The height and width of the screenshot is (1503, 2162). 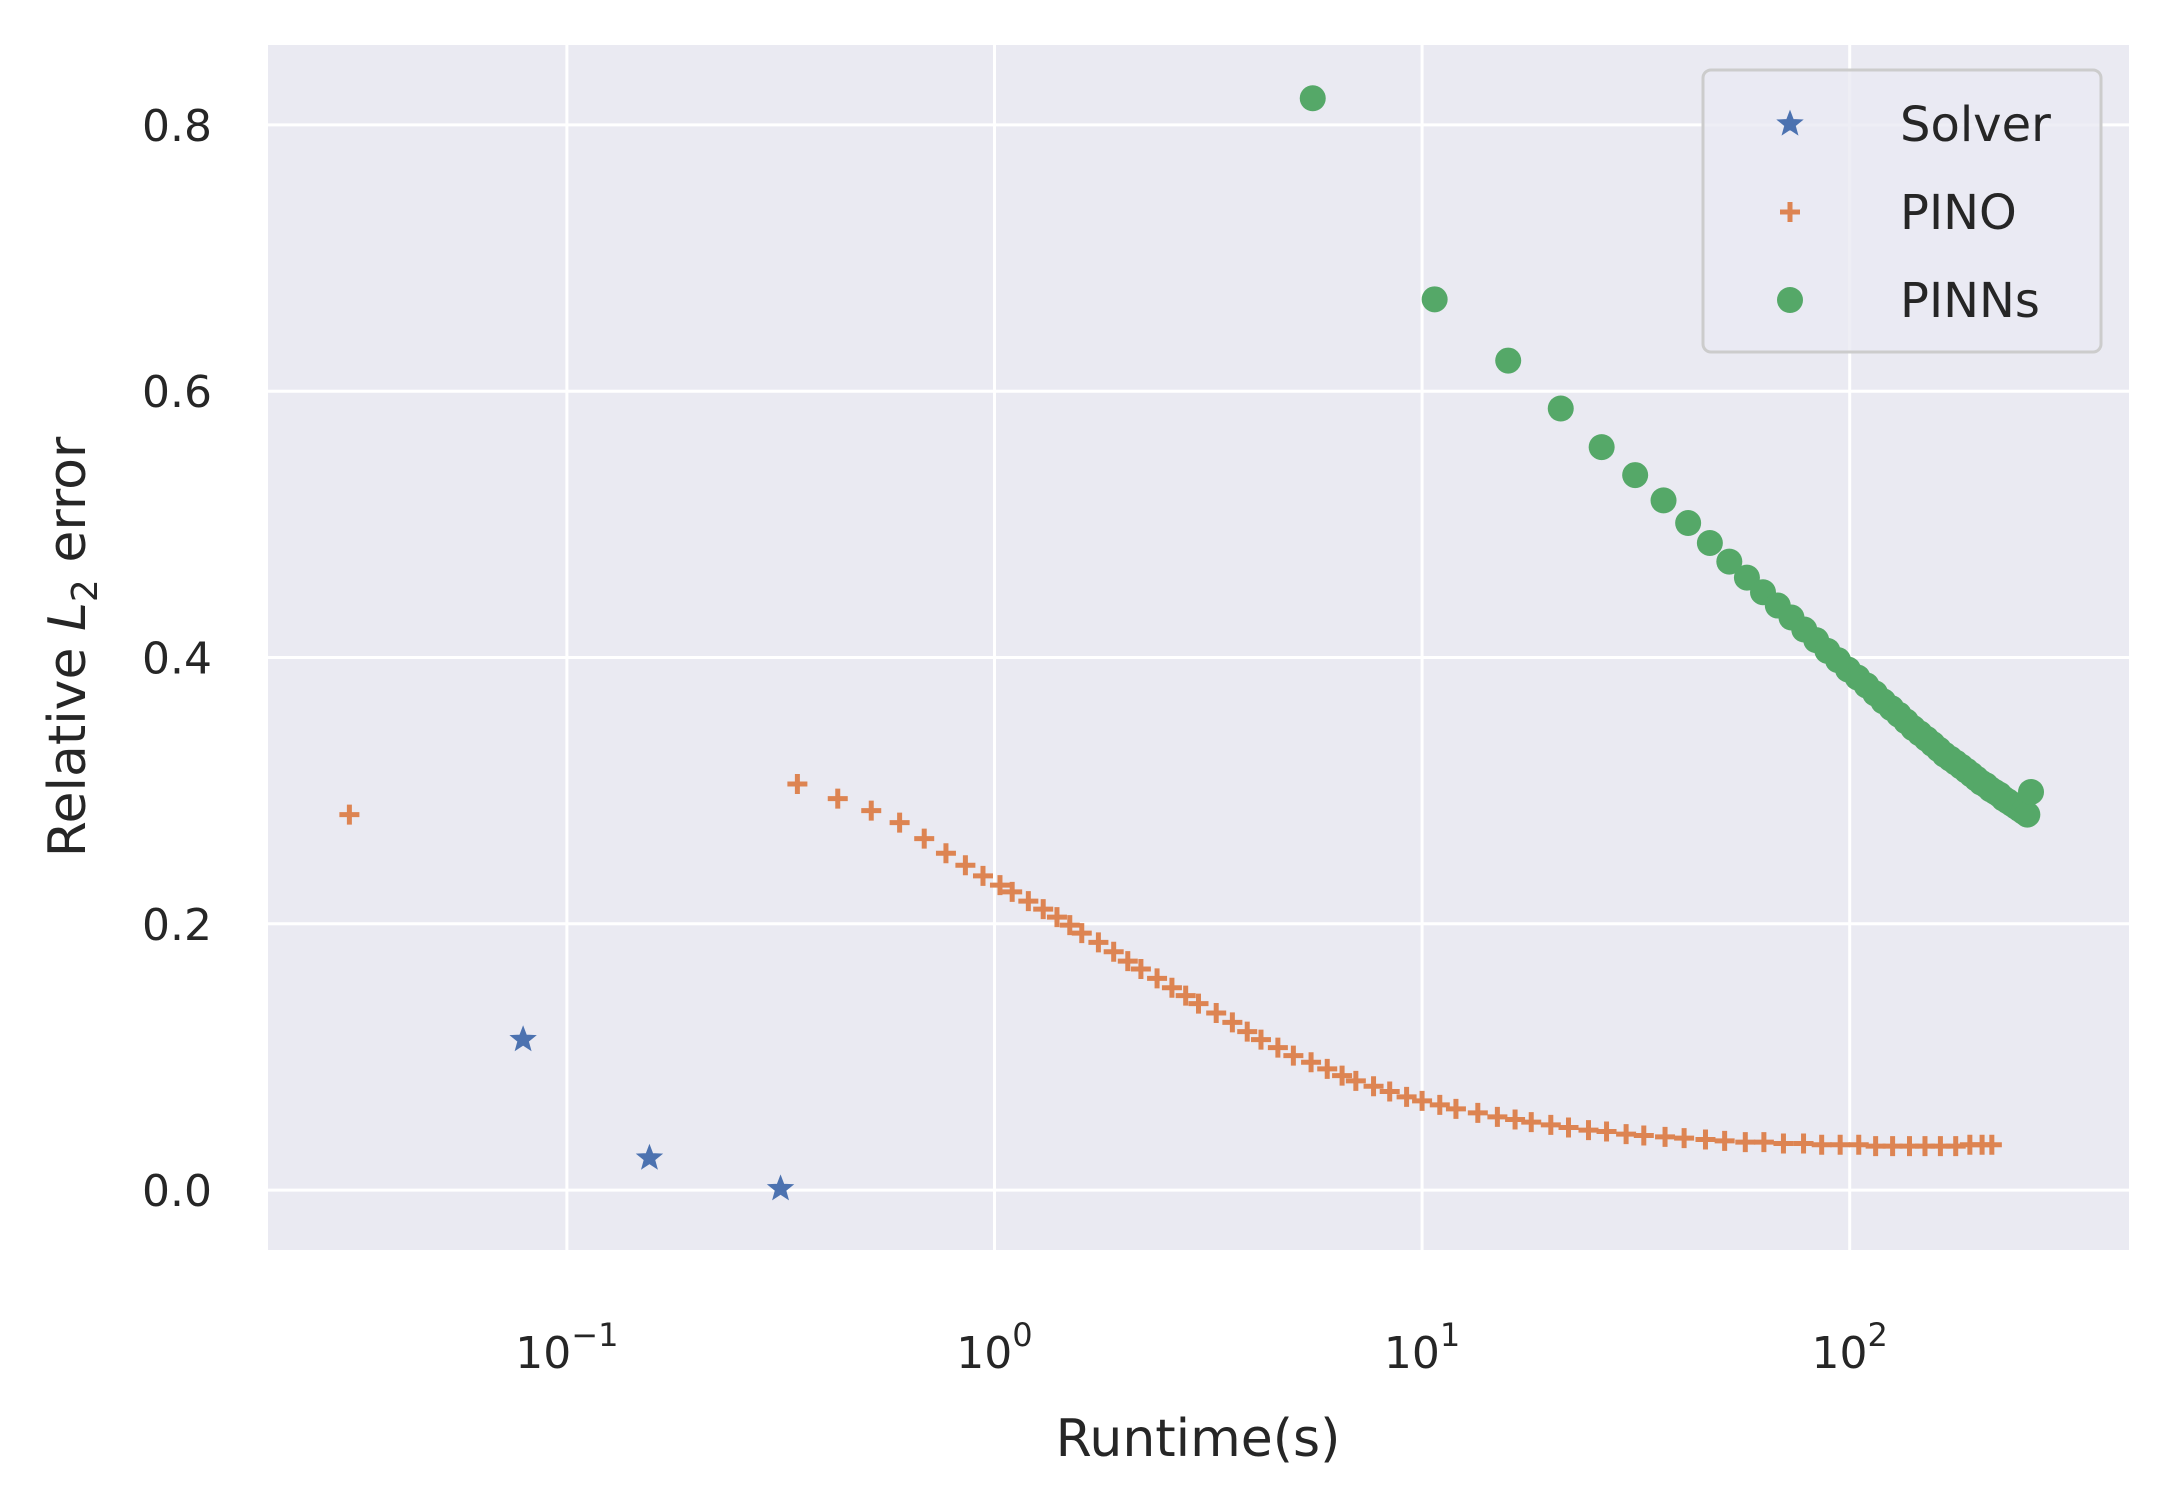 What do you see at coordinates (1790, 212) in the screenshot?
I see `legend-marker-pino` at bounding box center [1790, 212].